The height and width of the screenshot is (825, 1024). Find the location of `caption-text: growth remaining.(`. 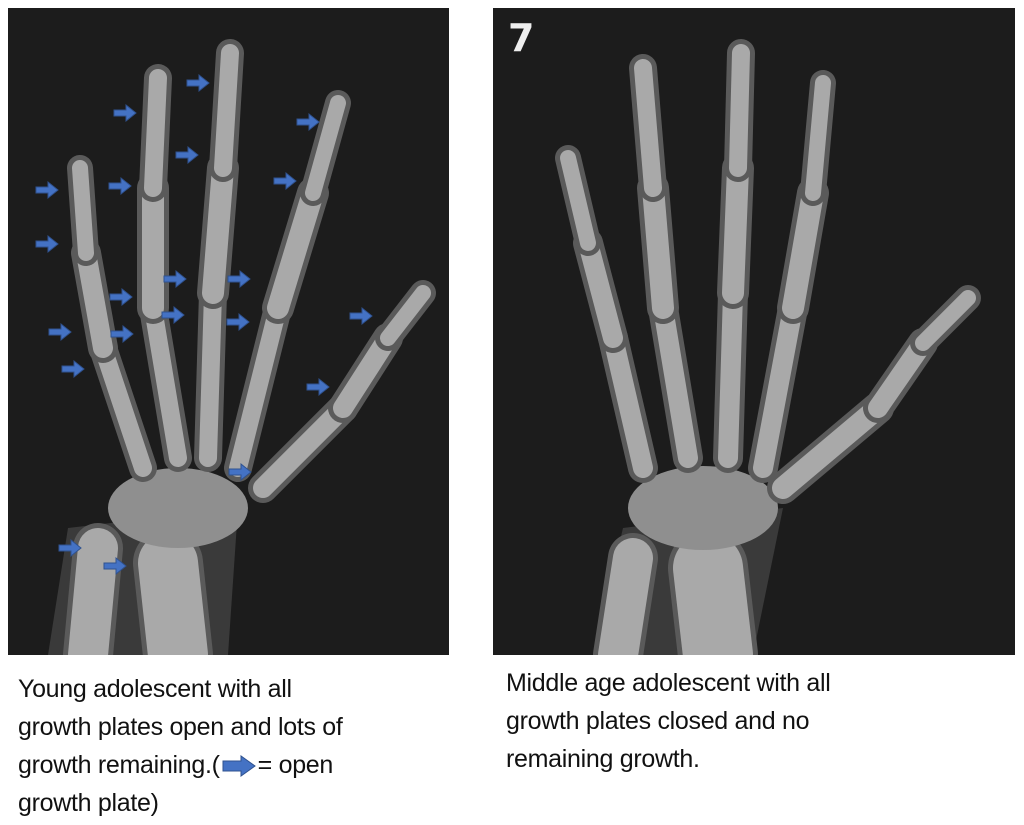

caption-text: growth remaining.( is located at coordinates (119, 765).